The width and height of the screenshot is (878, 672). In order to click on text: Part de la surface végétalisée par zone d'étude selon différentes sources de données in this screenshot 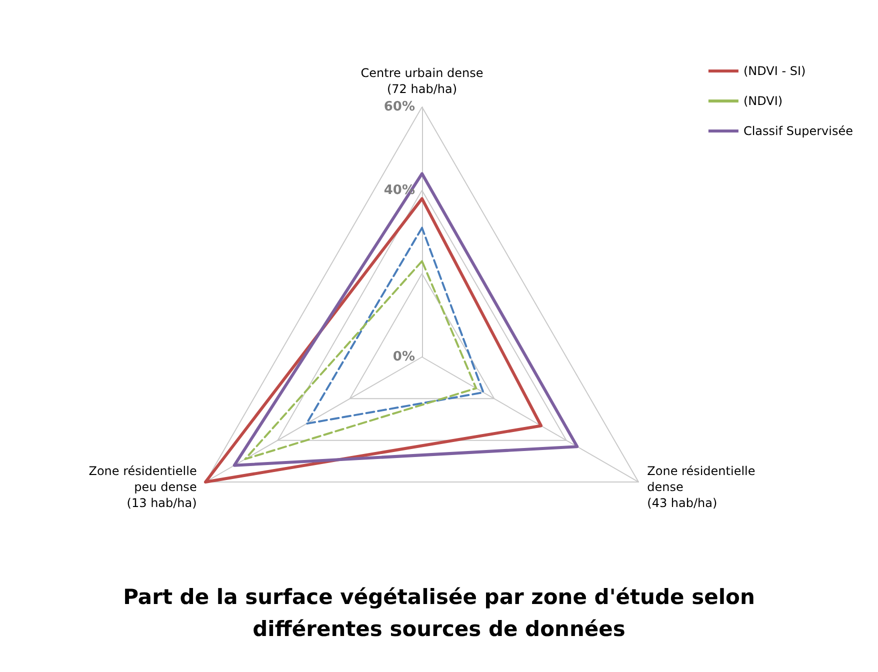, I will do `click(439, 613)`.